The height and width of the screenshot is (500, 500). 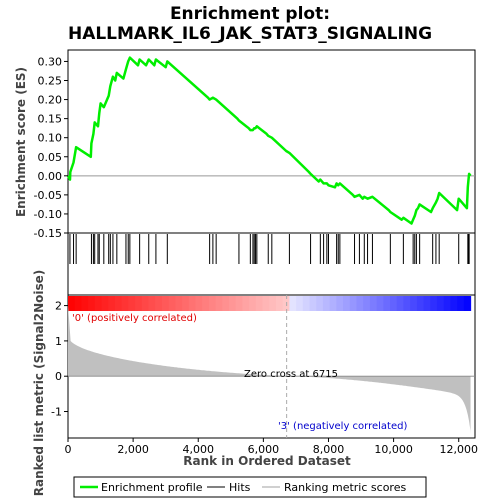 What do you see at coordinates (198, 449) in the screenshot?
I see `x-tick-label: 4,000` at bounding box center [198, 449].